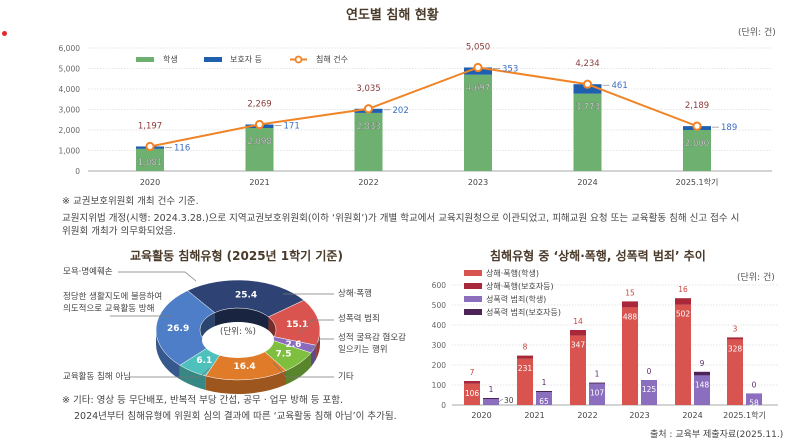  I want to click on bar-value-assault-parent: 15, so click(630, 292).